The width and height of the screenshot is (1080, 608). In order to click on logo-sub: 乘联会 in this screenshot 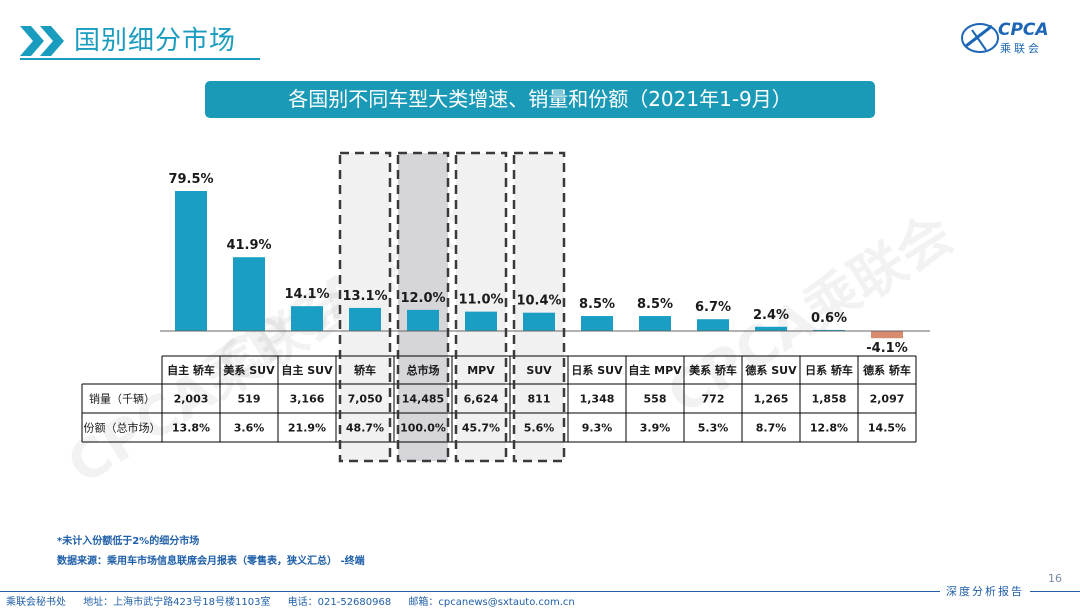, I will do `click(1021, 48)`.